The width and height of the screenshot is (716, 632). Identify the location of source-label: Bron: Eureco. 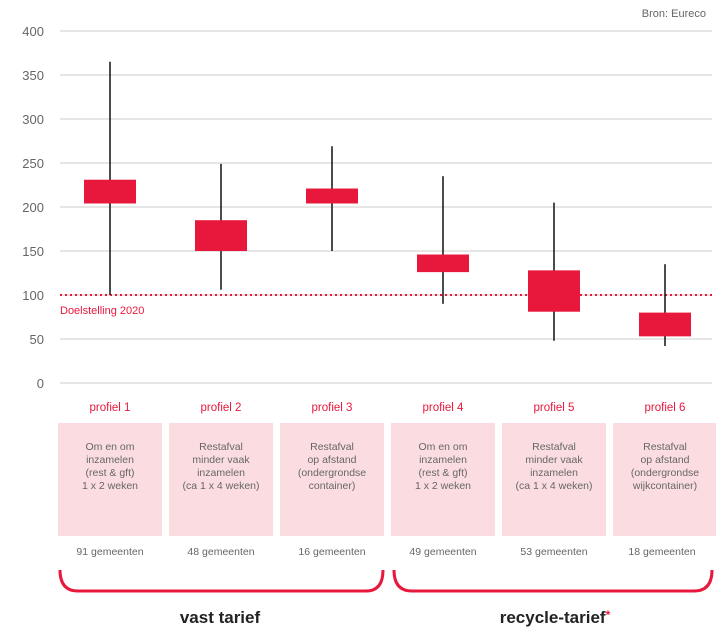
(673, 14).